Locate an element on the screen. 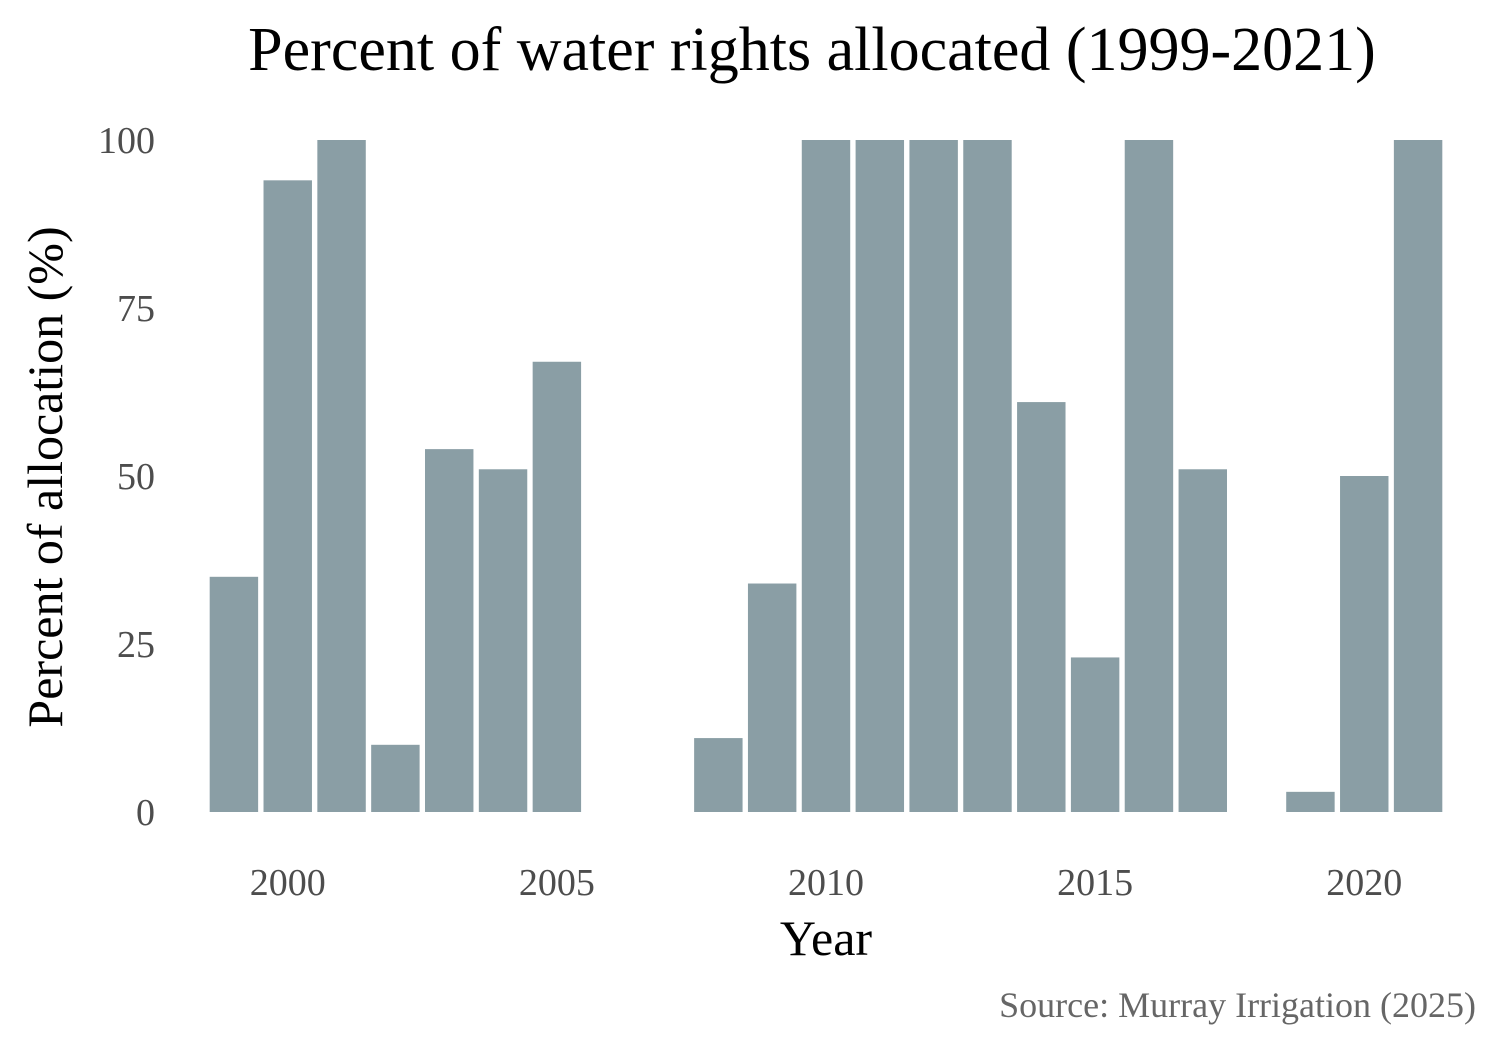 This screenshot has height=1050, width=1500. bar-2000 is located at coordinates (287, 496).